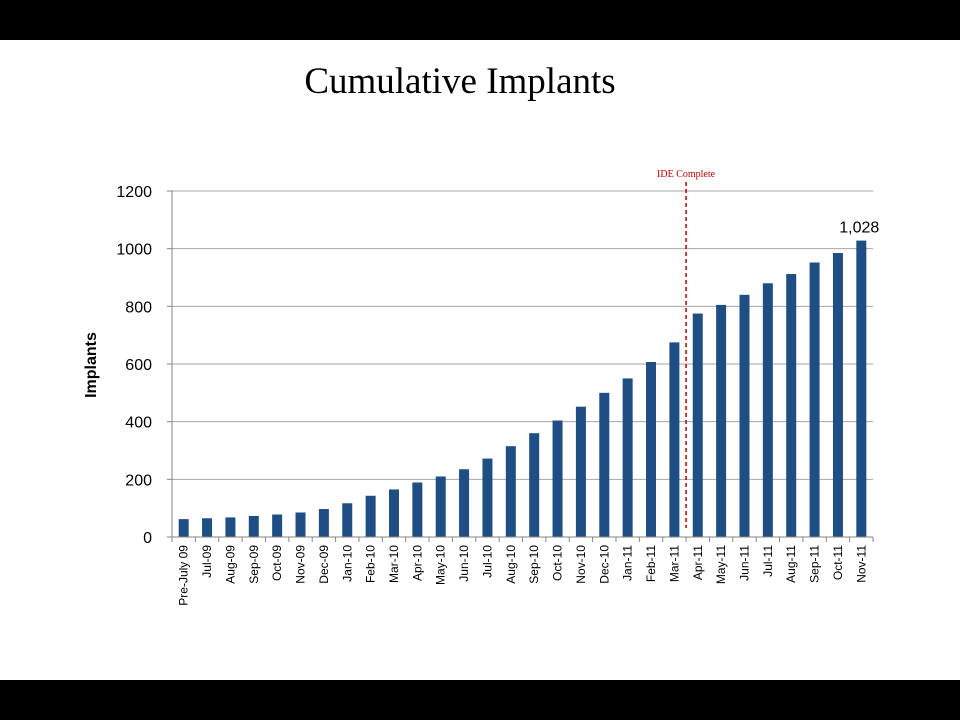  What do you see at coordinates (487, 561) in the screenshot?
I see `x-tick-label: Jul-10` at bounding box center [487, 561].